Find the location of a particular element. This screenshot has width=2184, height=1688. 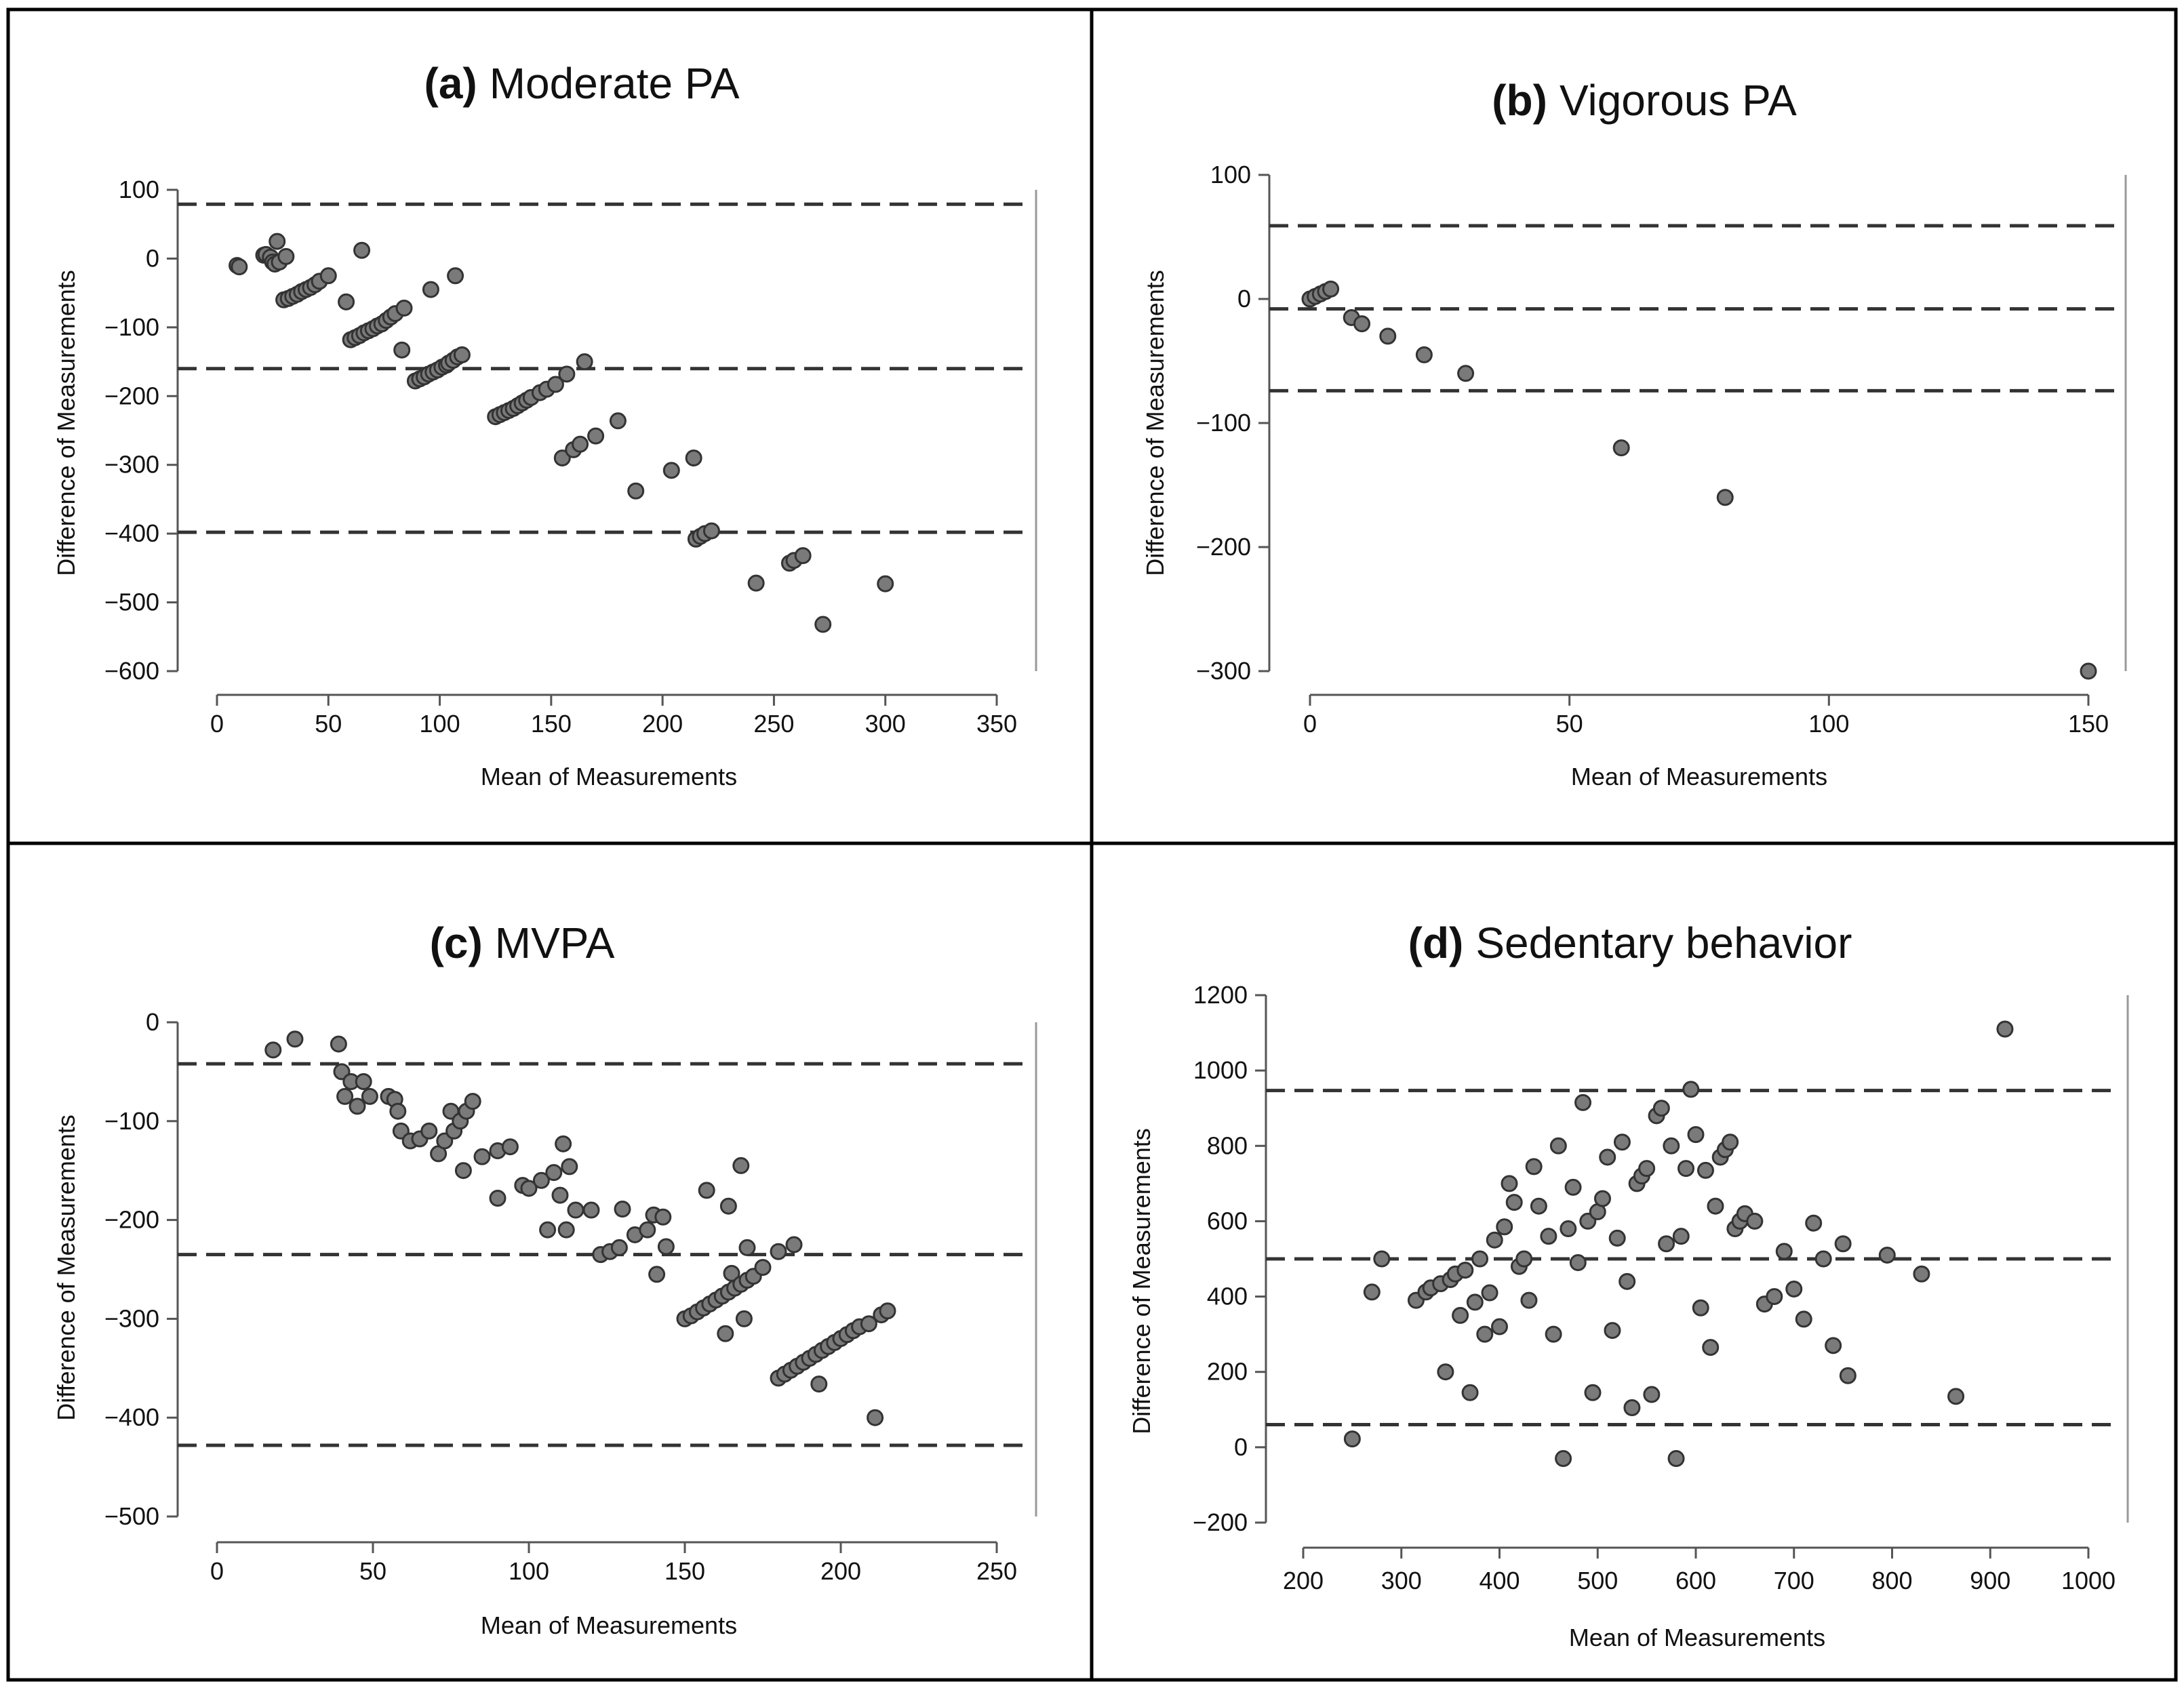

x-tick-label: 400 is located at coordinates (1499, 1581).